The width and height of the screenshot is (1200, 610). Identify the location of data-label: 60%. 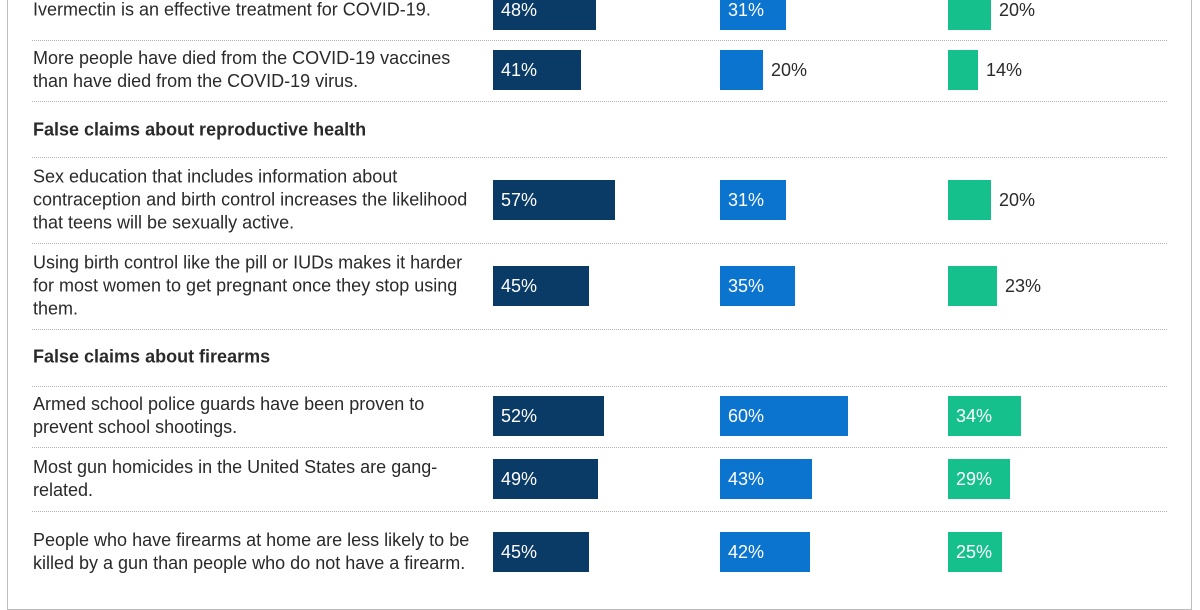
(746, 416).